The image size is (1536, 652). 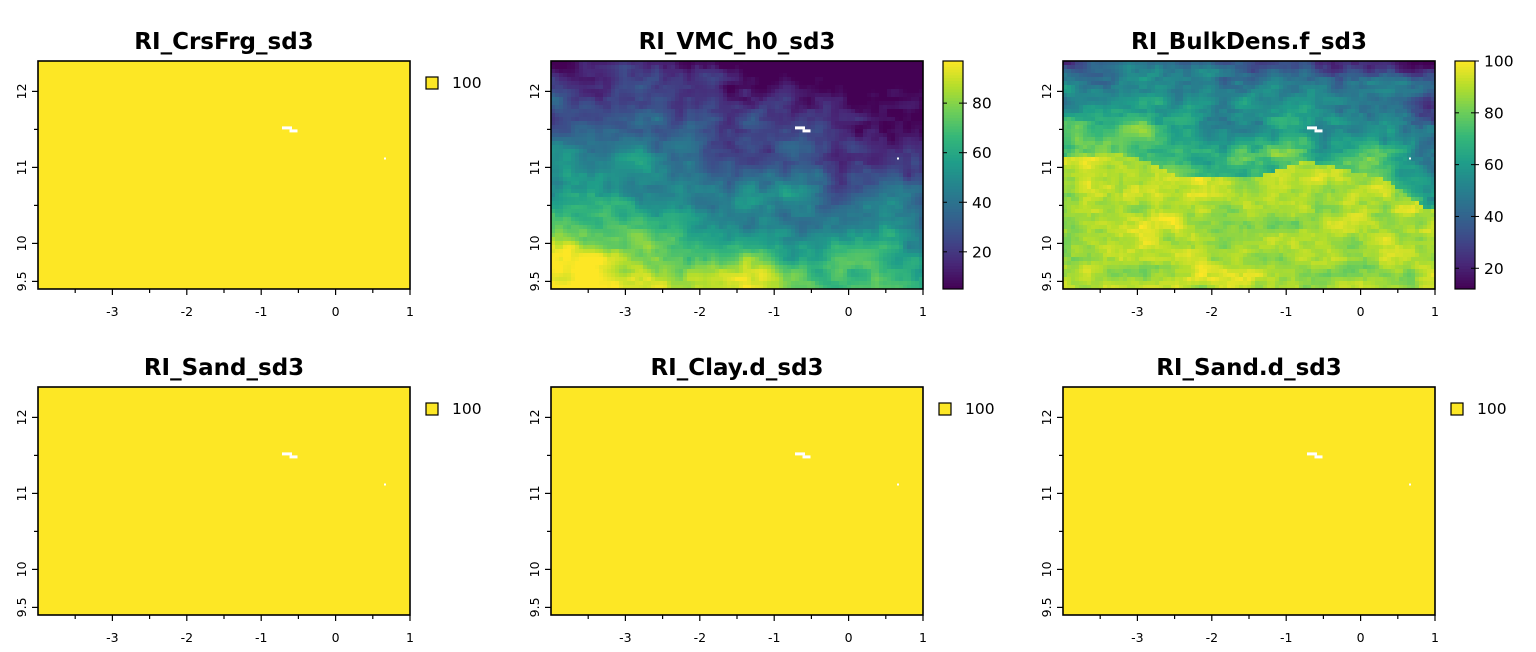 What do you see at coordinates (1249, 368) in the screenshot?
I see `panel-title: RI_Sand.d_sd3` at bounding box center [1249, 368].